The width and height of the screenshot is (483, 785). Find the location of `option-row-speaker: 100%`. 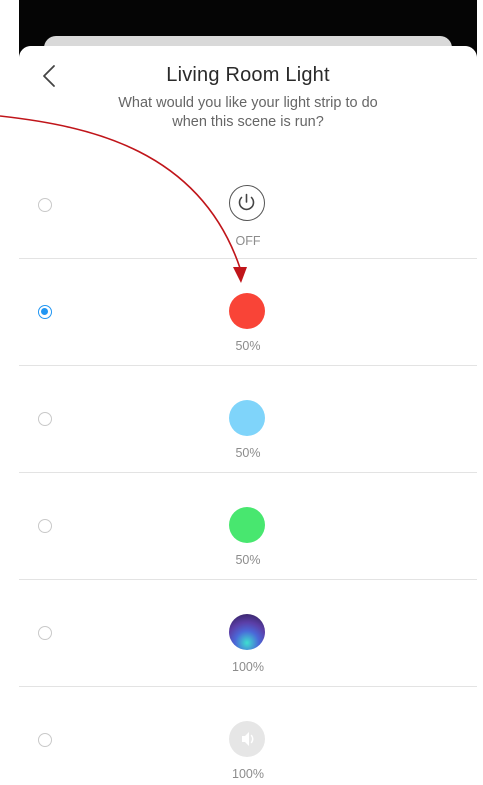

option-row-speaker: 100% is located at coordinates (248, 736).